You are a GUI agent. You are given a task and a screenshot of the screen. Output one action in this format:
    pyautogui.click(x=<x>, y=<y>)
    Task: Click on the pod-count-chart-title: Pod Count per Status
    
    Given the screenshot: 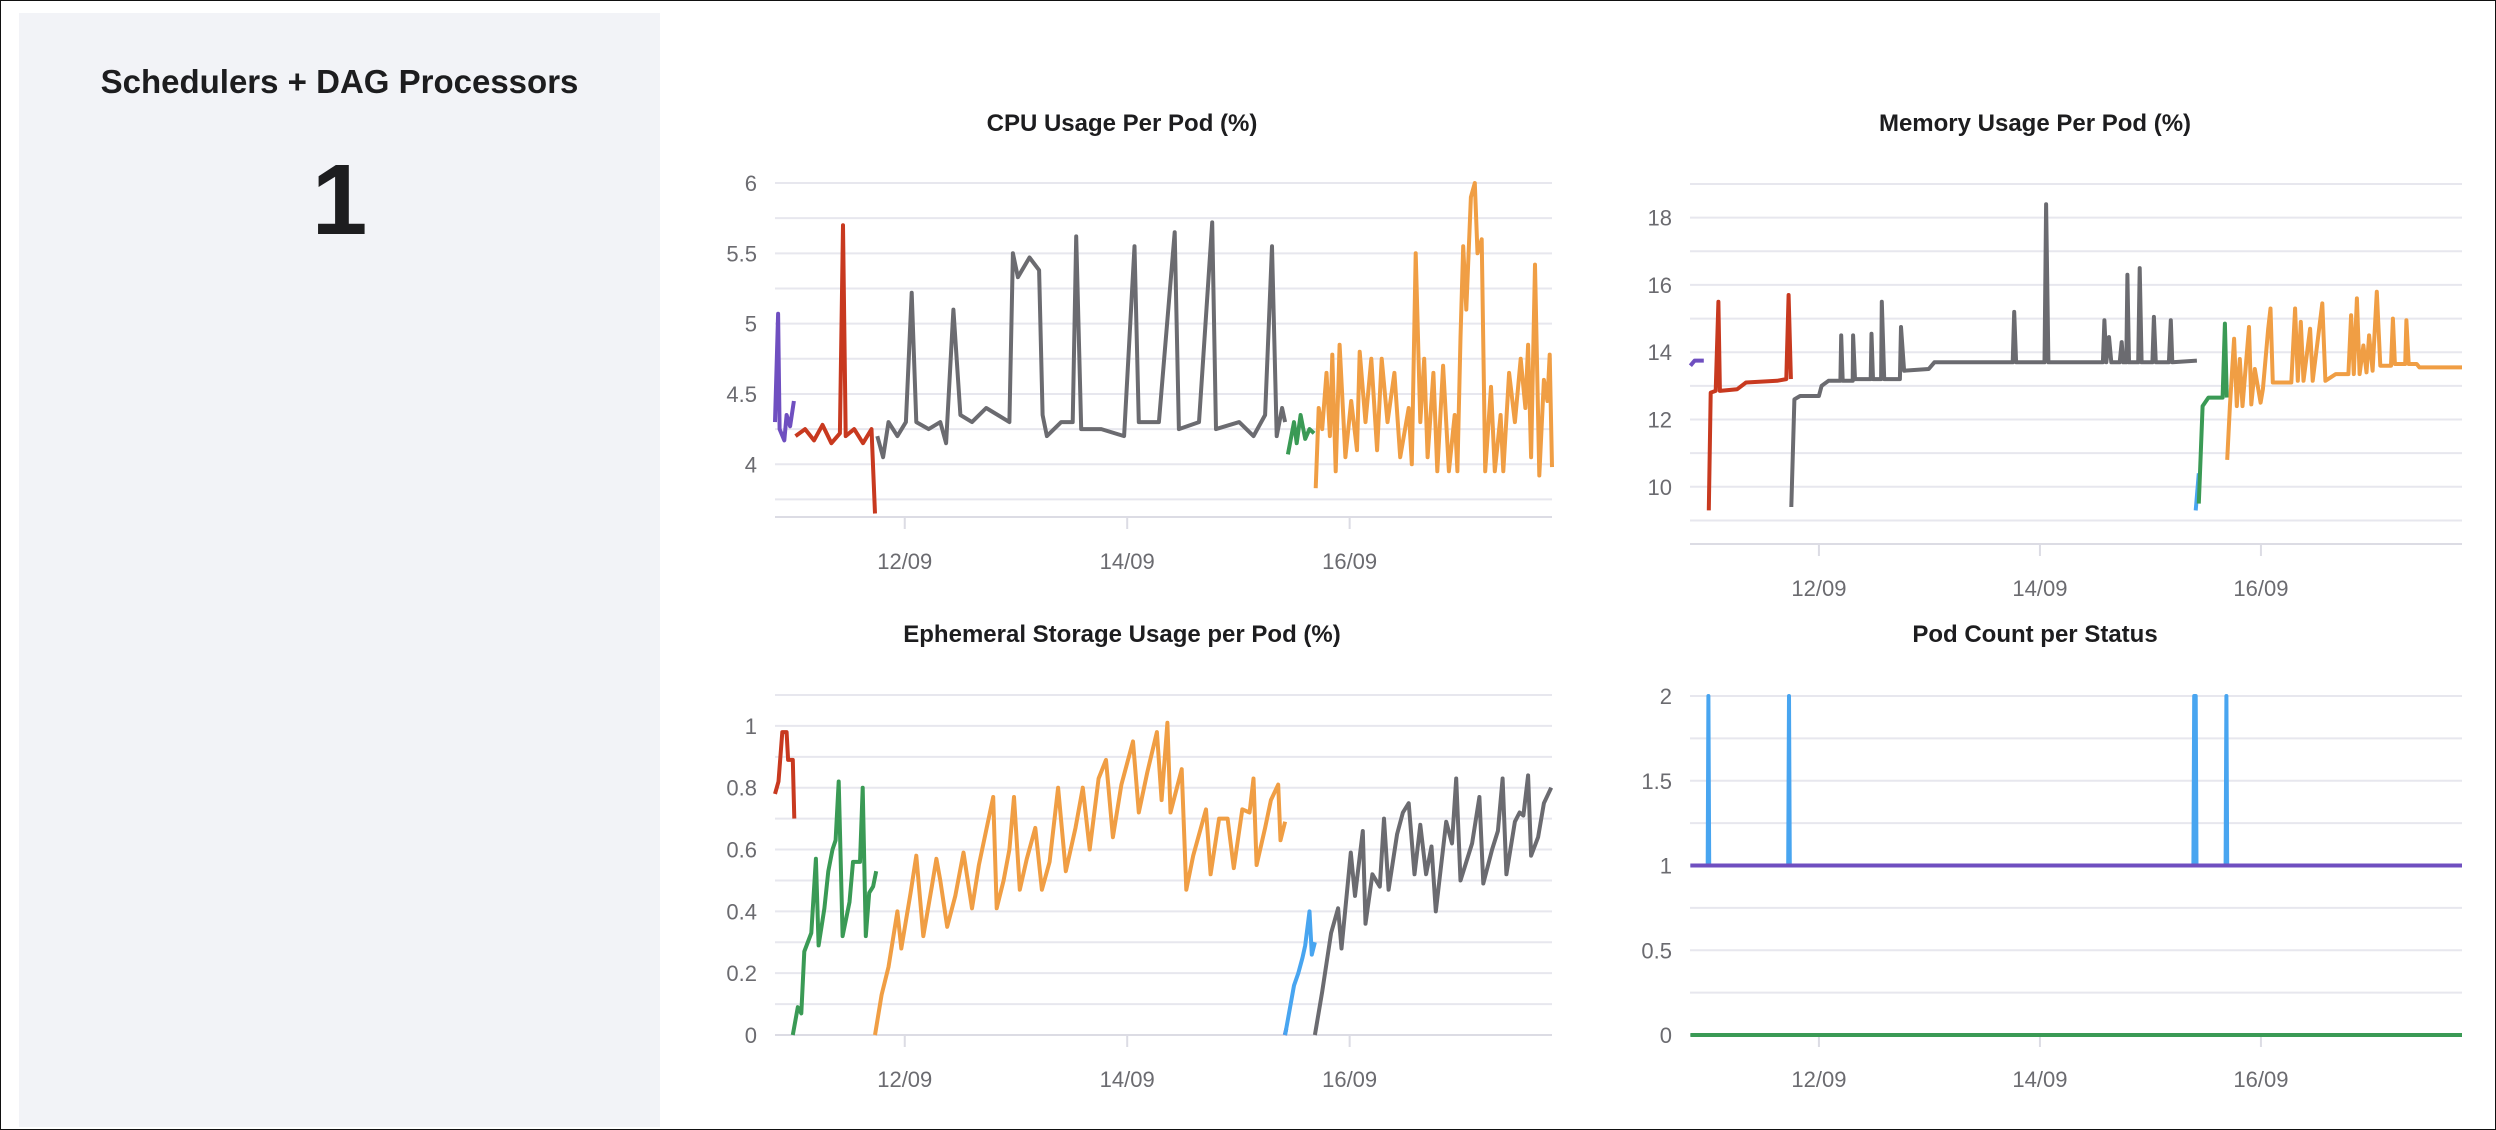 What is the action you would take?
    pyautogui.click(x=2035, y=634)
    